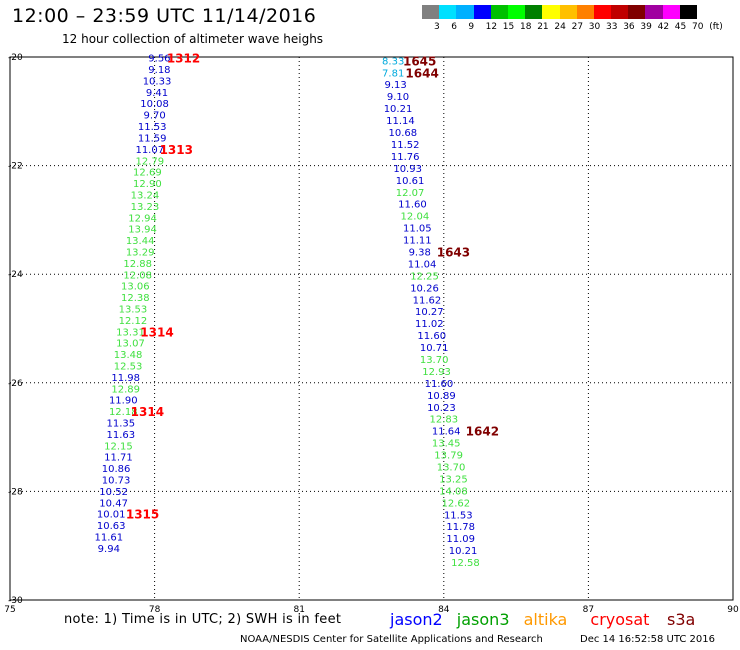  Describe the element at coordinates (422, 264) in the screenshot. I see `wave-height-point: 11.04` at that location.